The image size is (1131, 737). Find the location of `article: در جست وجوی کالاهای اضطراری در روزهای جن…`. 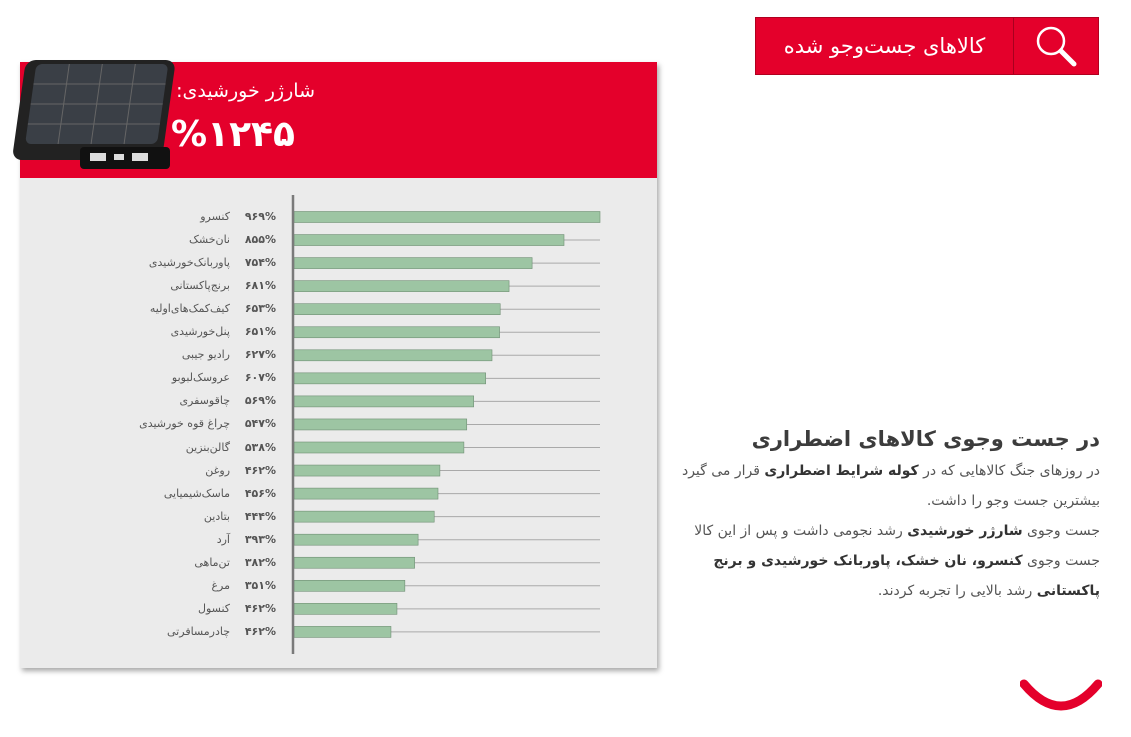

article: در جست وجوی کالاهای اضطراری در روزهای جن… is located at coordinates (890, 515).